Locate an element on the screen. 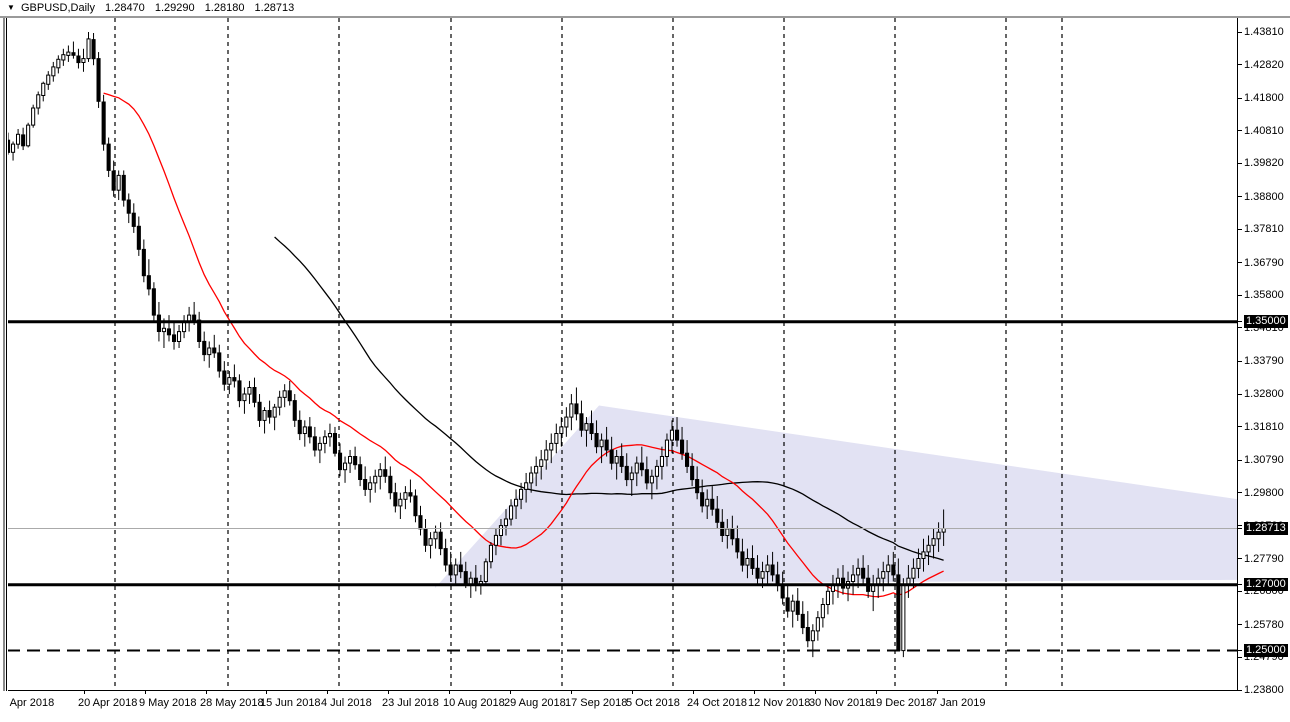  price-axis-highlight-level: 1.25000 is located at coordinates (1263, 651).